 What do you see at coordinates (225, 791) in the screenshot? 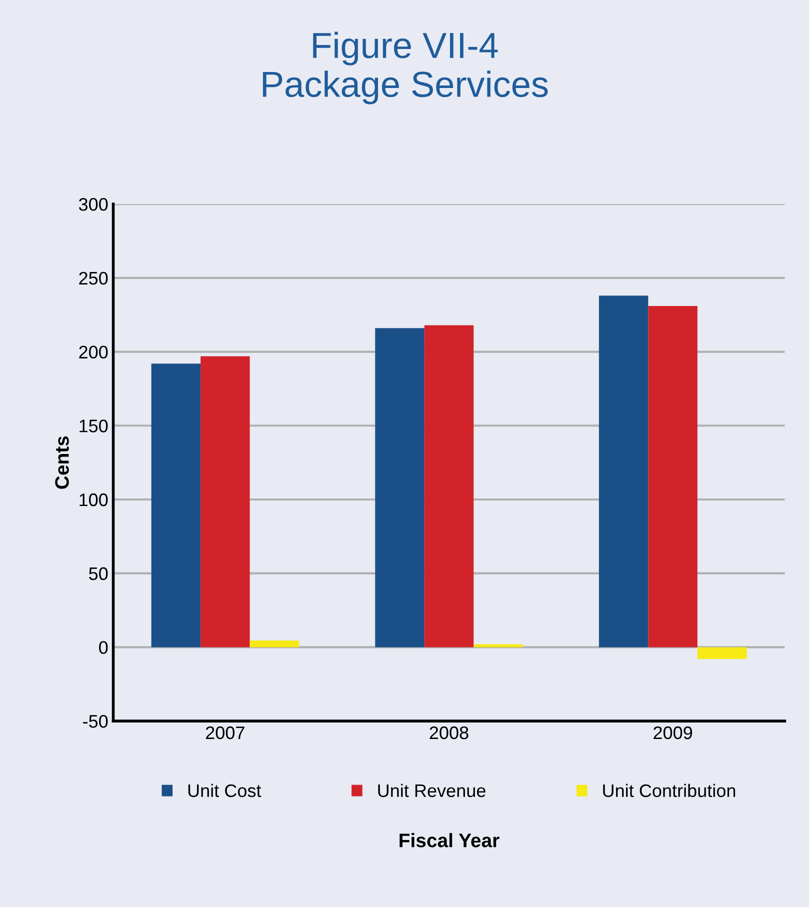
I see `legend-label: Unit Cost` at bounding box center [225, 791].